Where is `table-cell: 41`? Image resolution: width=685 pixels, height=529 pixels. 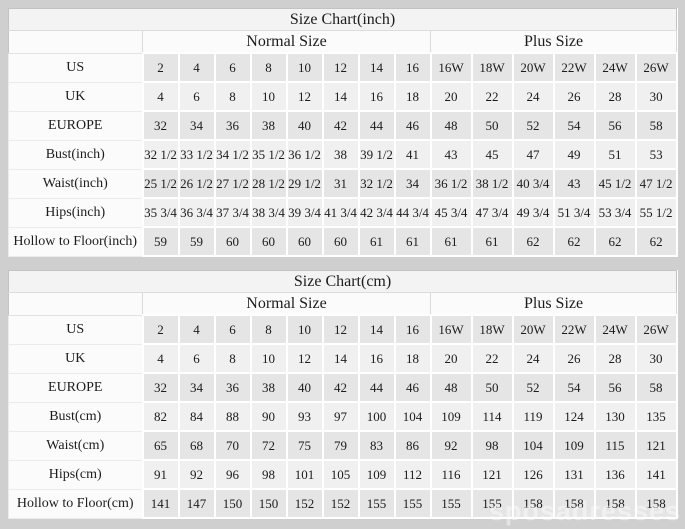 table-cell: 41 is located at coordinates (412, 154).